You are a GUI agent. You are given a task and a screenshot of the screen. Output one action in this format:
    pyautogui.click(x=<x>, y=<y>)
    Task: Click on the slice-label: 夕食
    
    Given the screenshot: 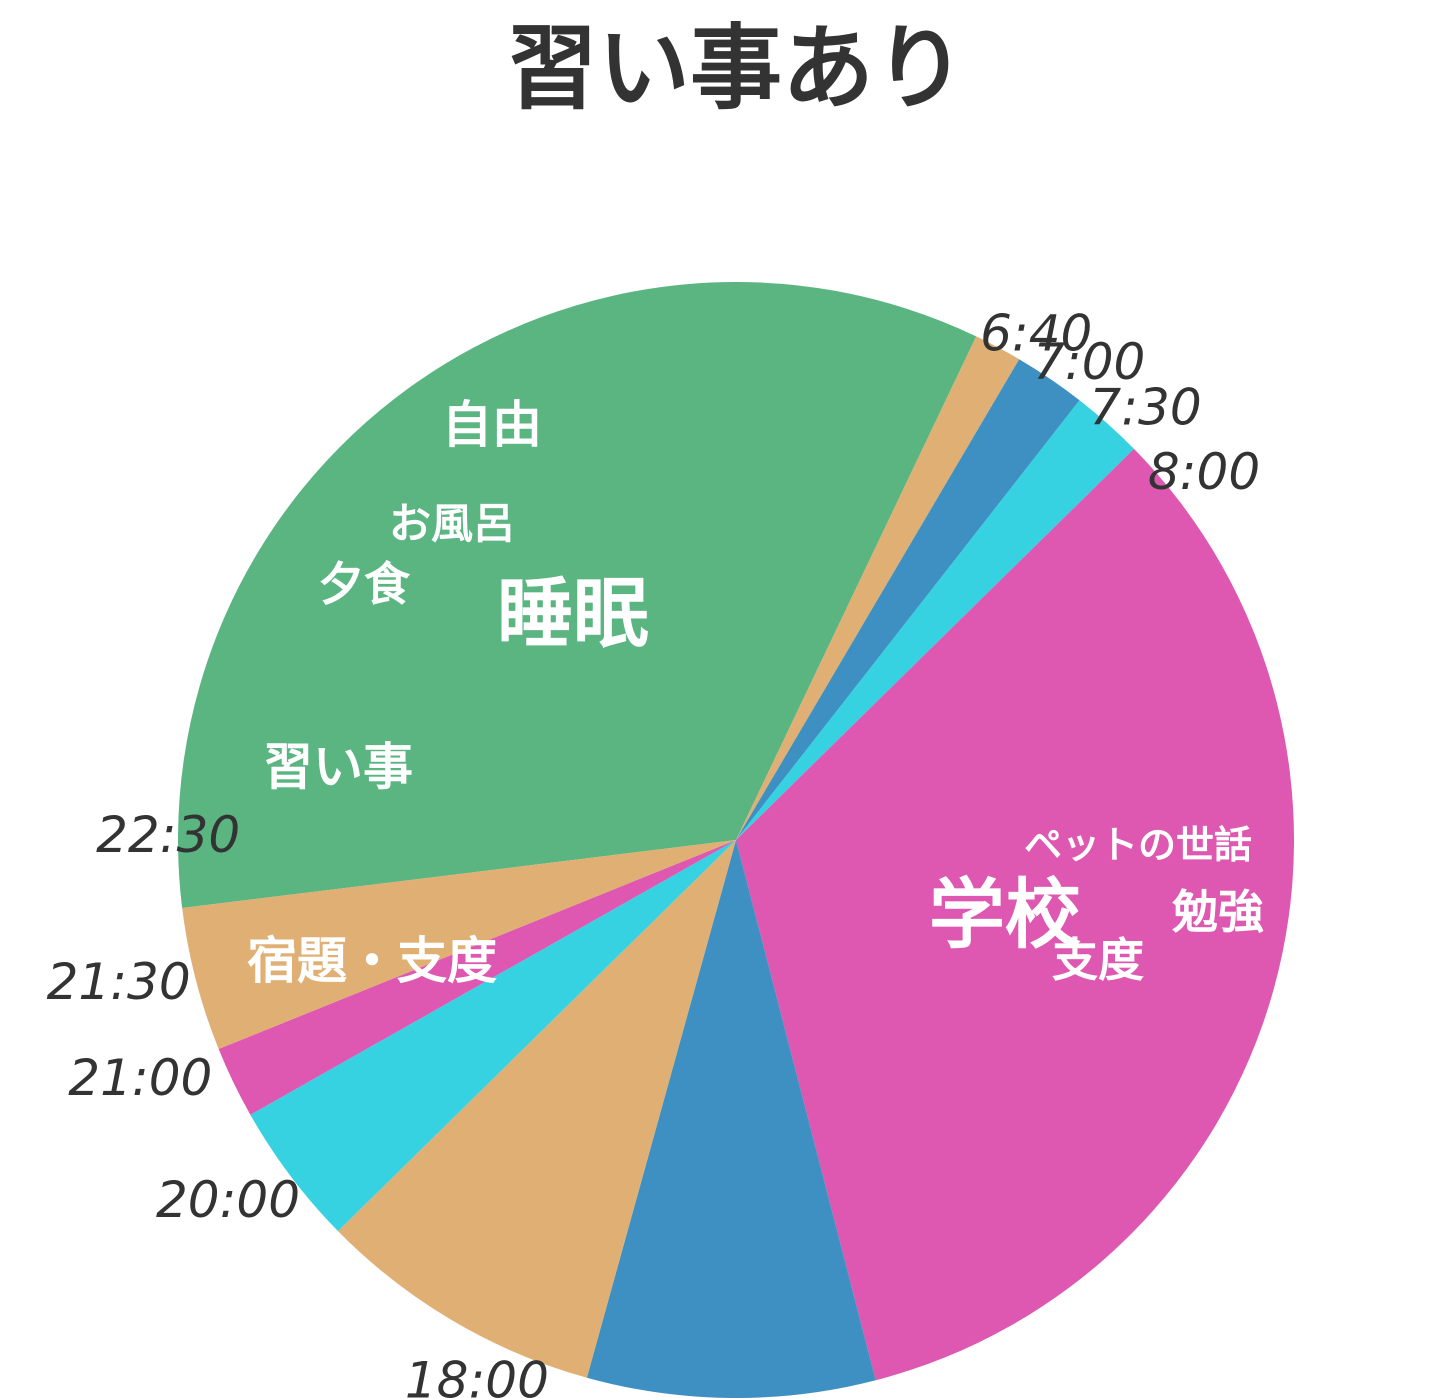 What is the action you would take?
    pyautogui.click(x=364, y=584)
    